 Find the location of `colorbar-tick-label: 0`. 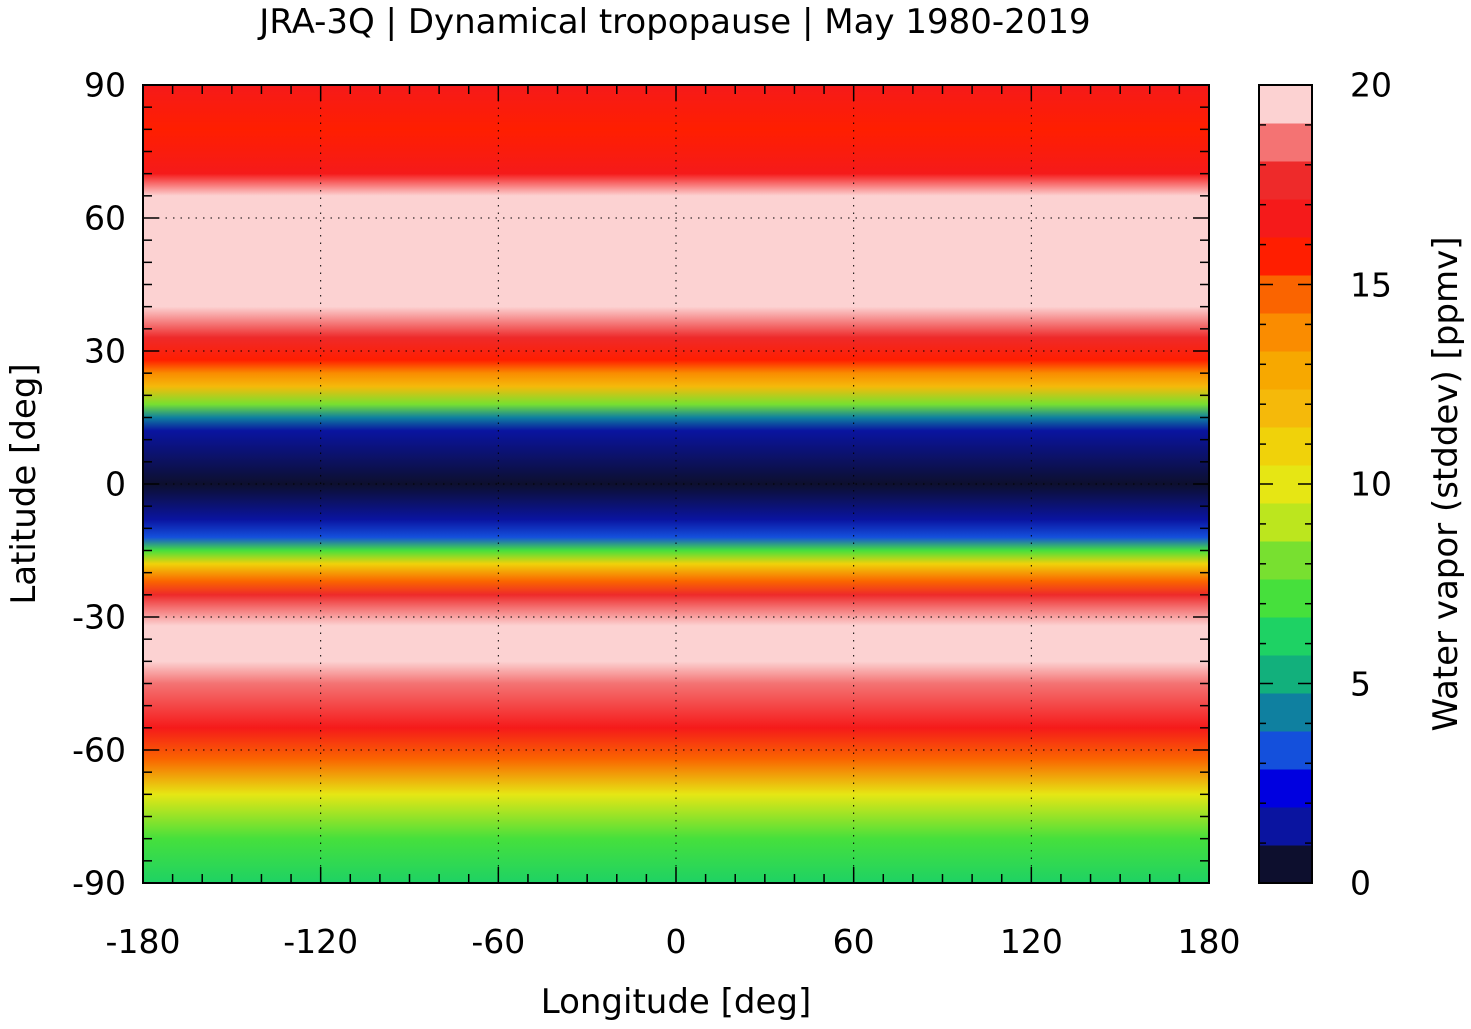

colorbar-tick-label: 0 is located at coordinates (1360, 883).